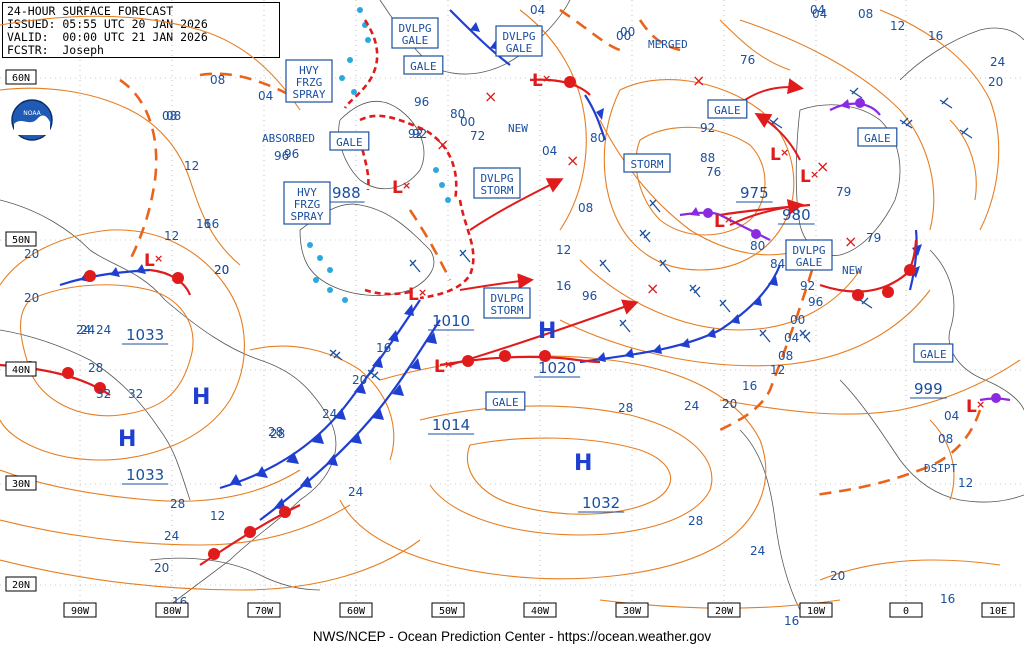  Describe the element at coordinates (288, 138) in the screenshot. I see `map-annotation: ABSORBED` at that location.